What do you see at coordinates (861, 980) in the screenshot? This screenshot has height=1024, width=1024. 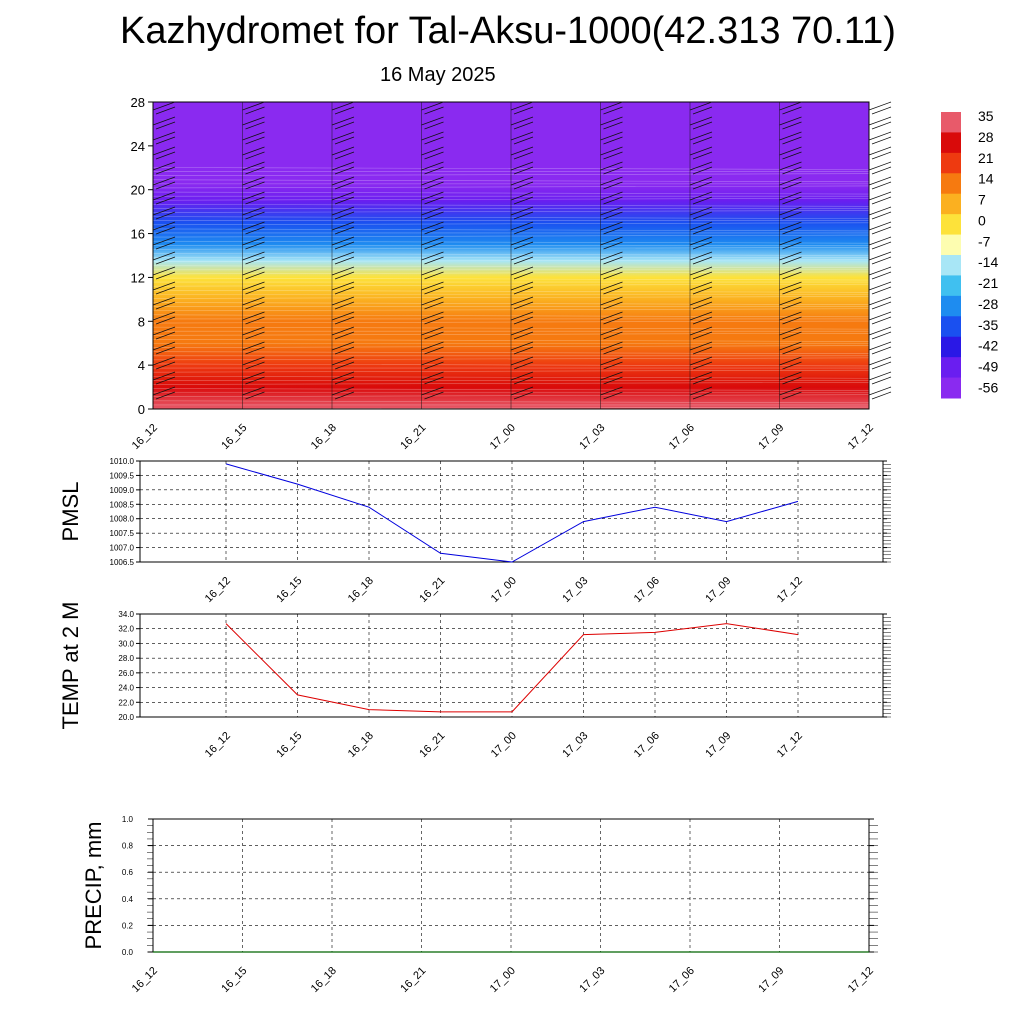 I see `x-tick-label: 17_12` at bounding box center [861, 980].